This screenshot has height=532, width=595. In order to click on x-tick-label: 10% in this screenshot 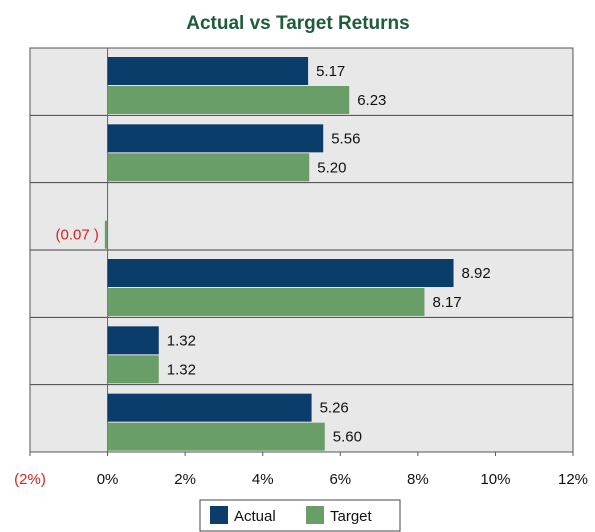, I will do `click(495, 479)`.